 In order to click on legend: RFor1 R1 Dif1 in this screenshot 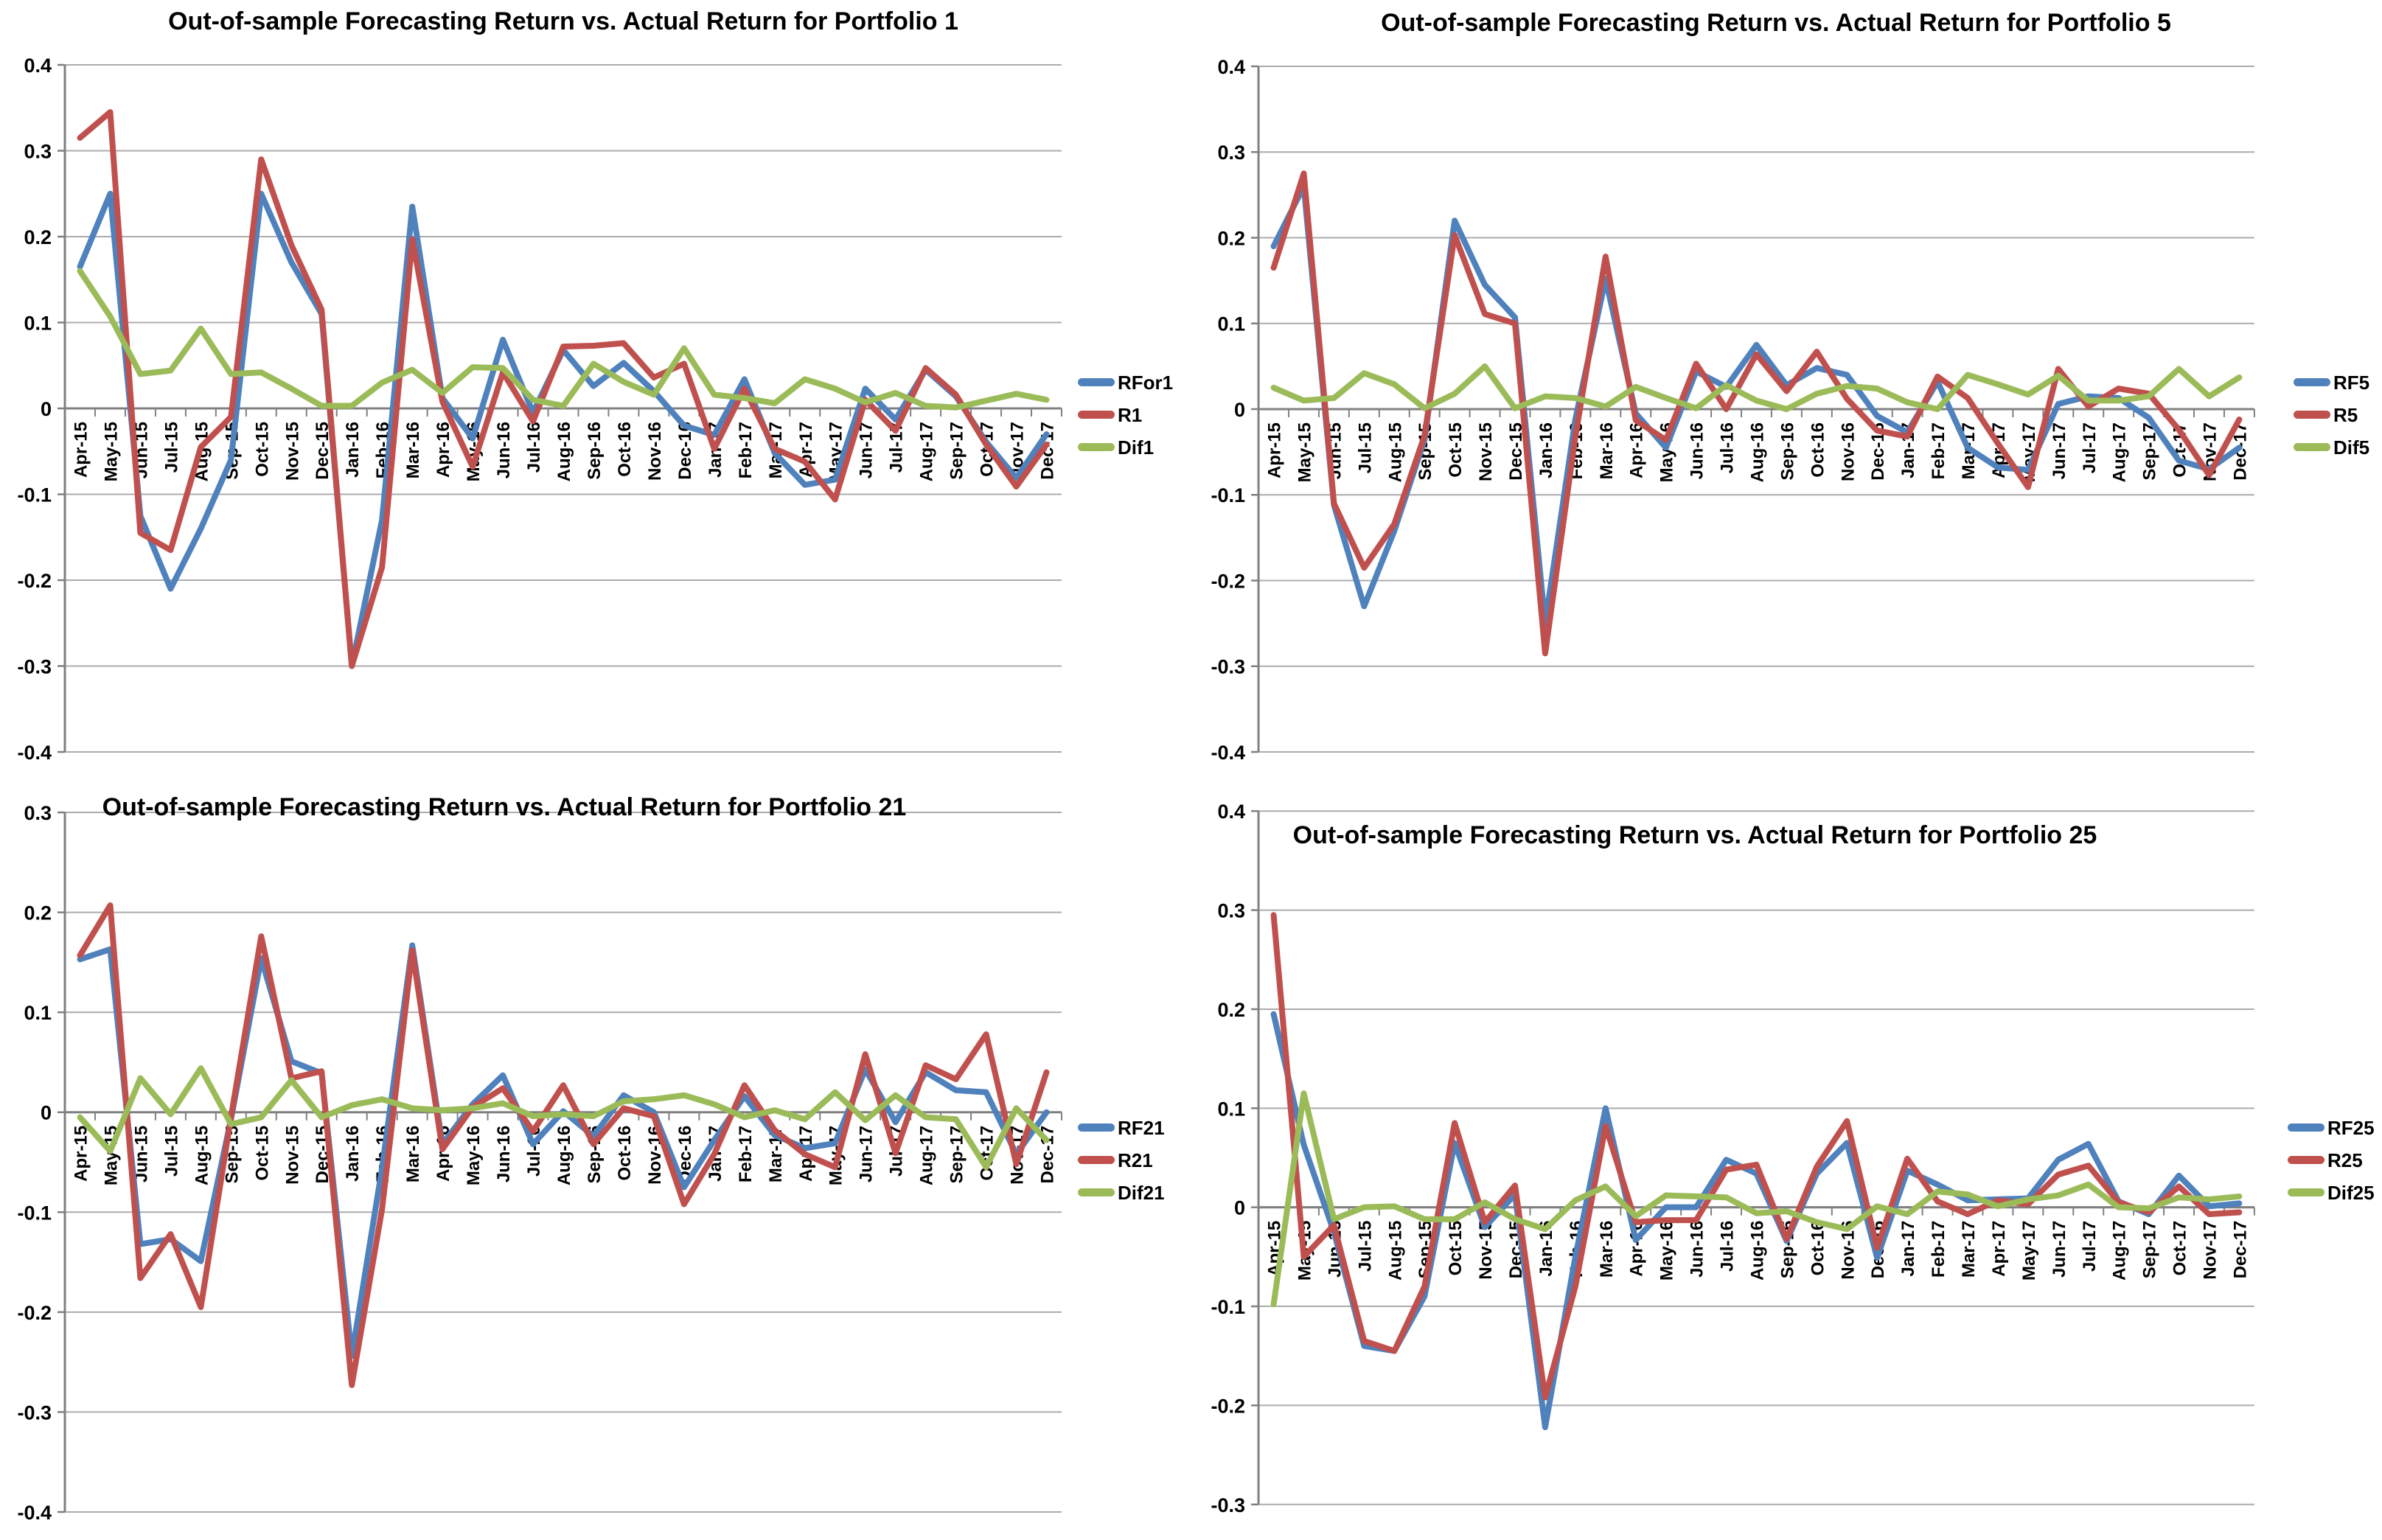, I will do `click(1125, 421)`.